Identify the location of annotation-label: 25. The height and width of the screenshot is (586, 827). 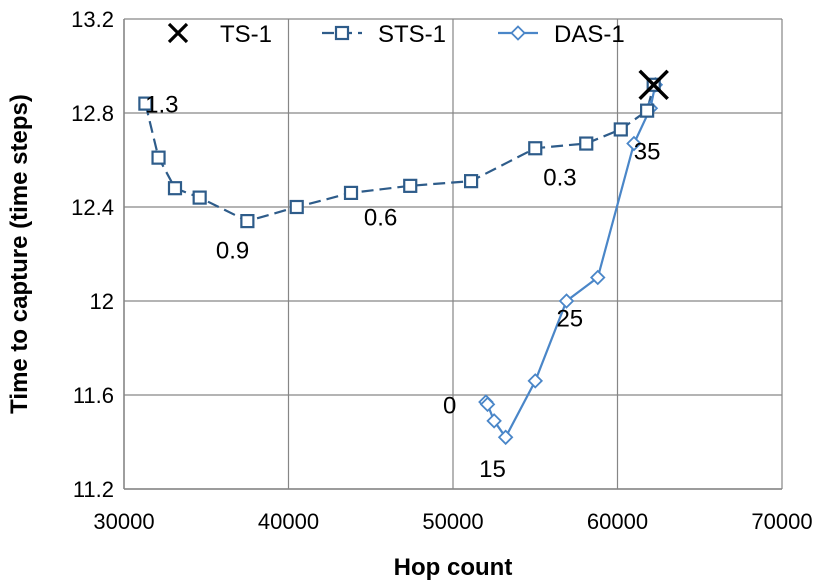
(569, 318).